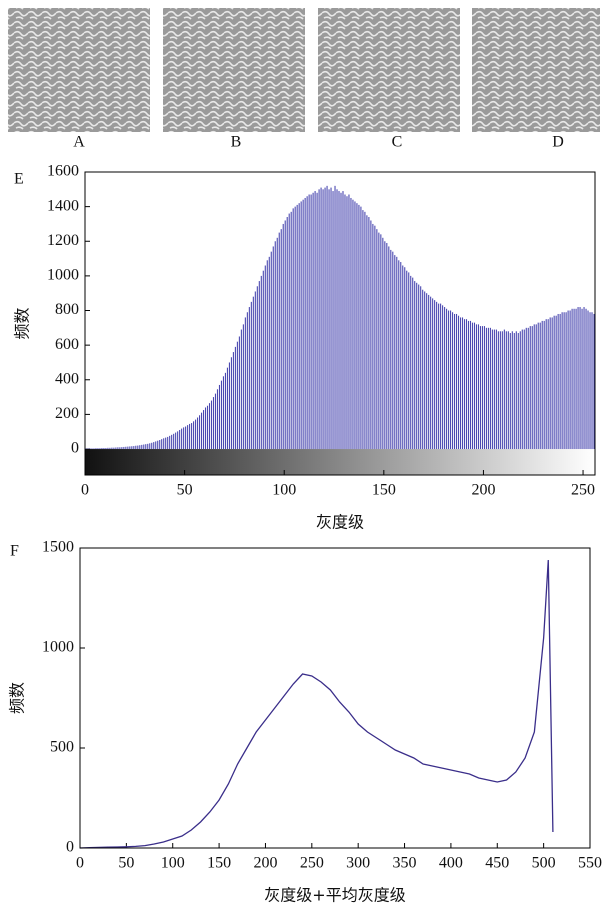  I want to click on gray-scale-bar, so click(340, 462).